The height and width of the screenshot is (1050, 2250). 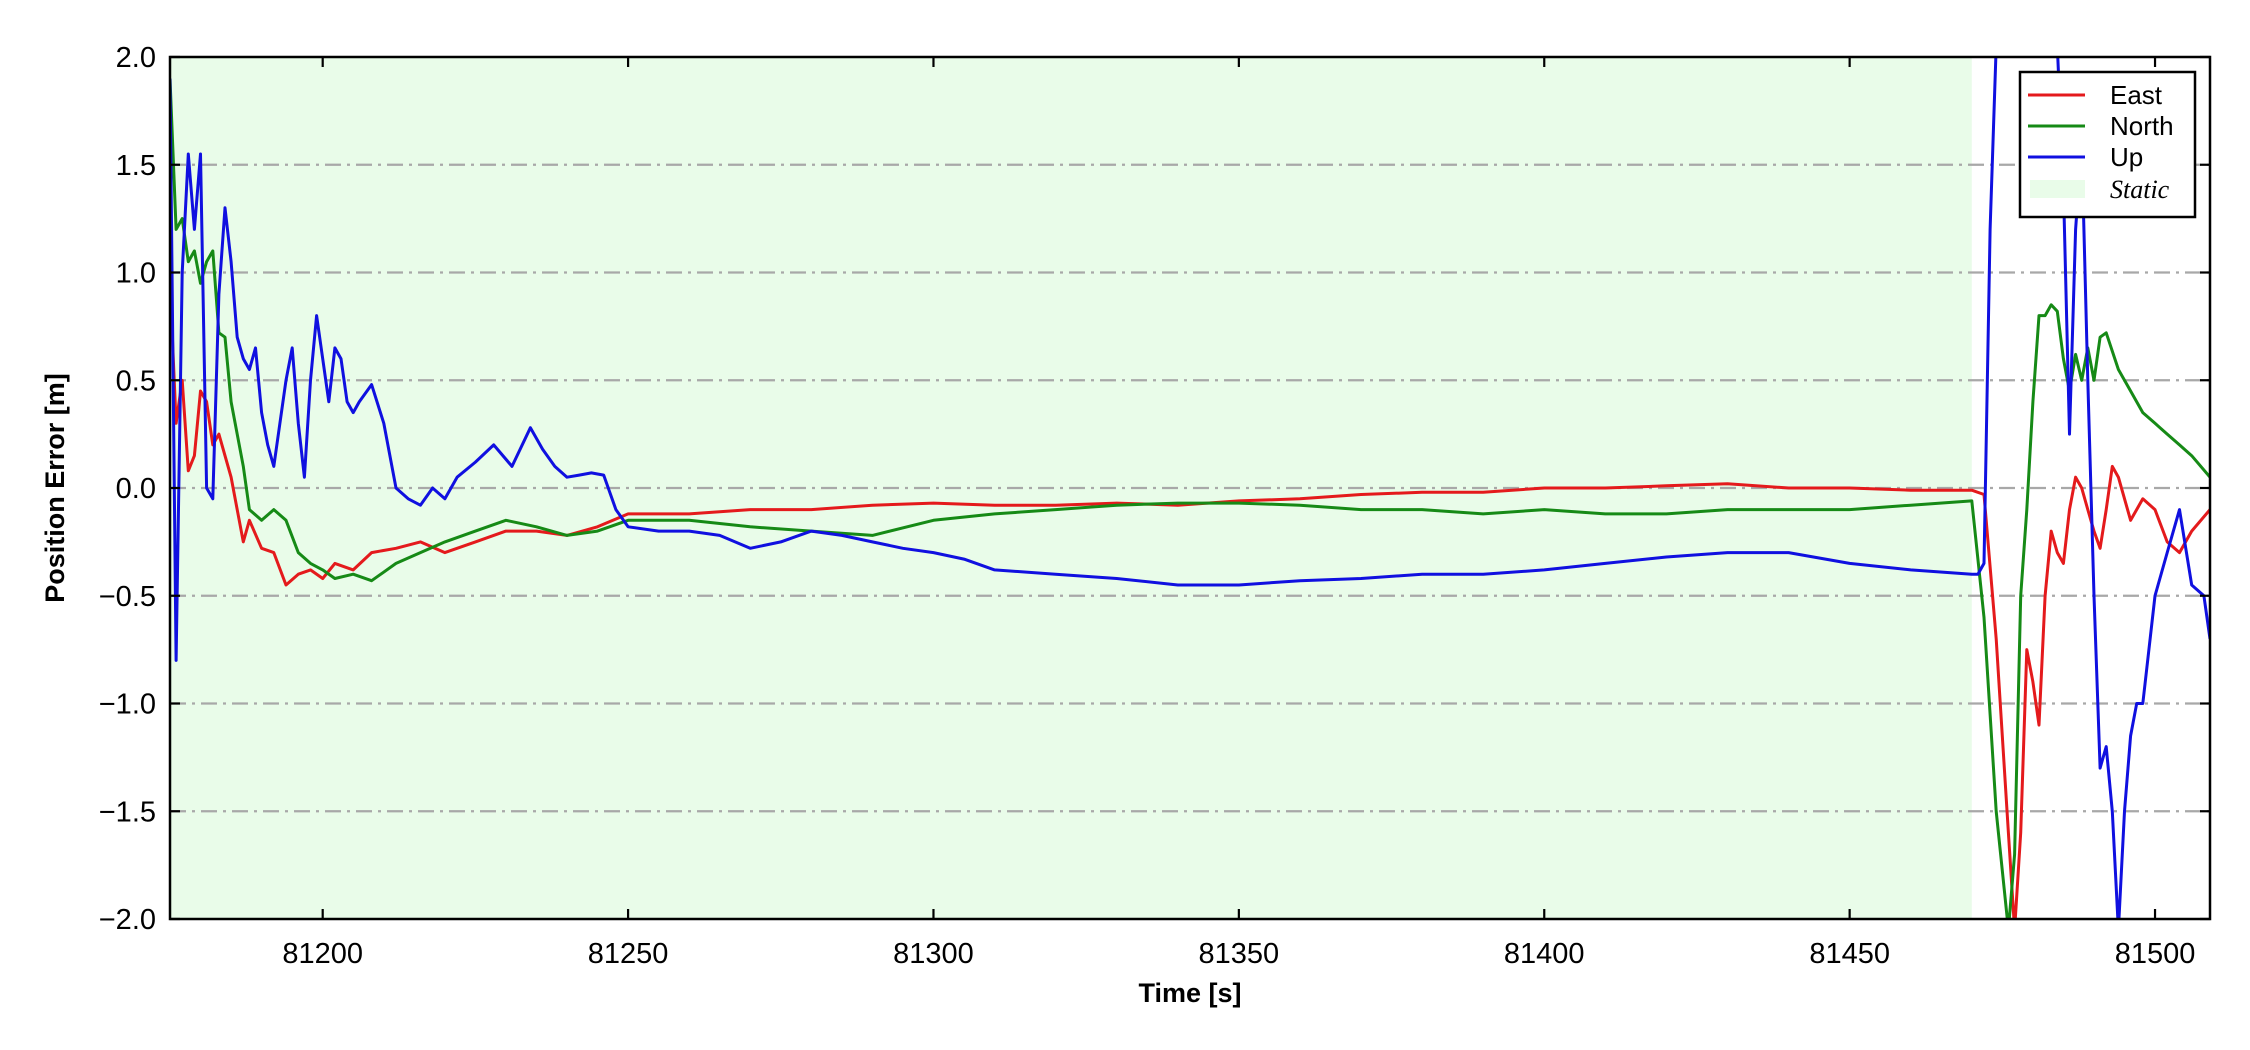 I want to click on legend-label-east: East, so click(x=2136, y=95).